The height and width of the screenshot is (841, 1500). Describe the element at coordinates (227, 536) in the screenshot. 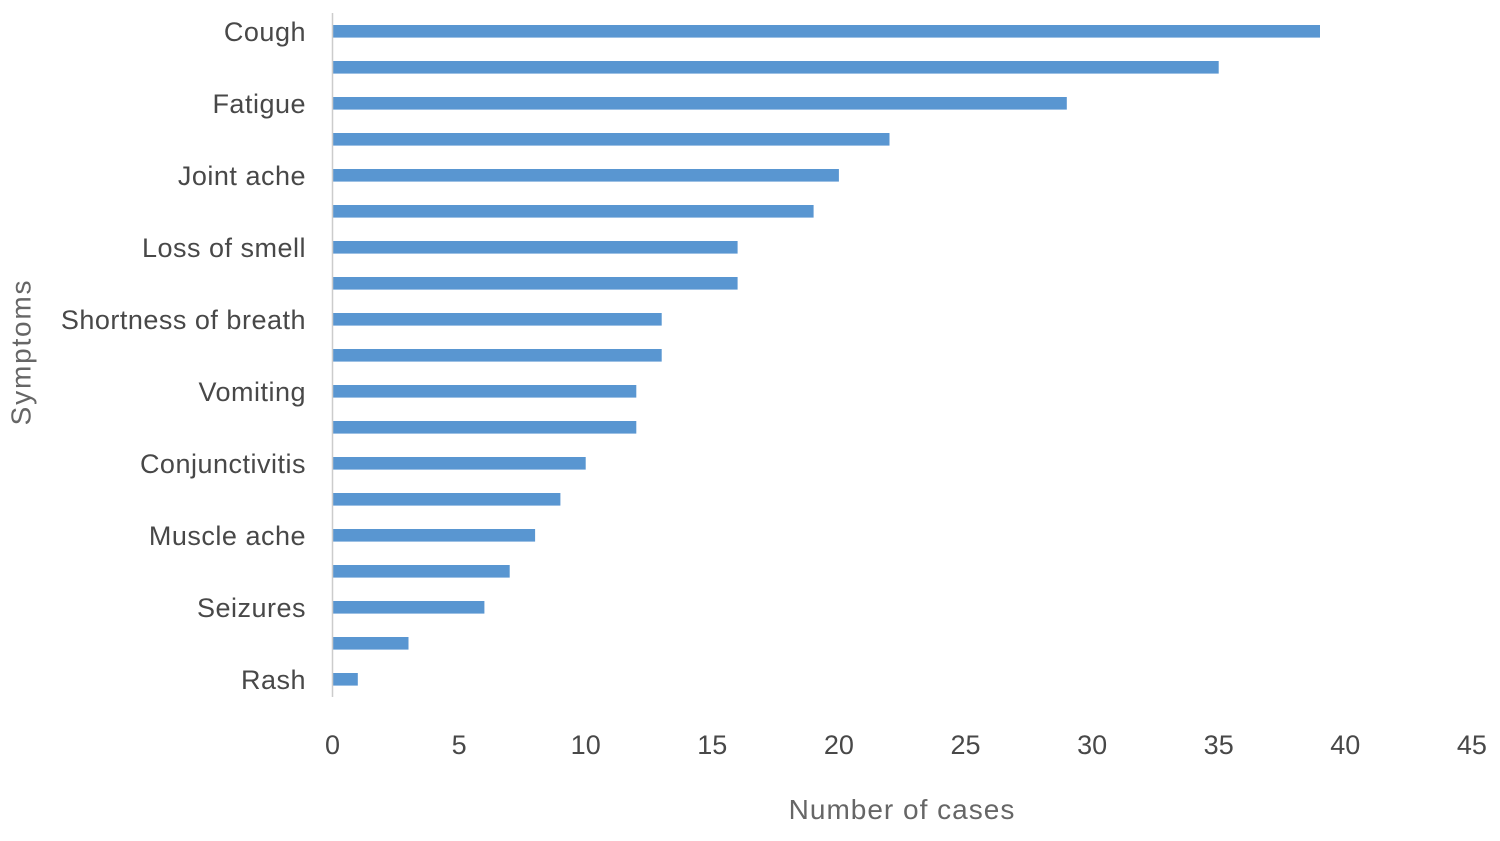

I see `svg-text: Muscle ache` at that location.